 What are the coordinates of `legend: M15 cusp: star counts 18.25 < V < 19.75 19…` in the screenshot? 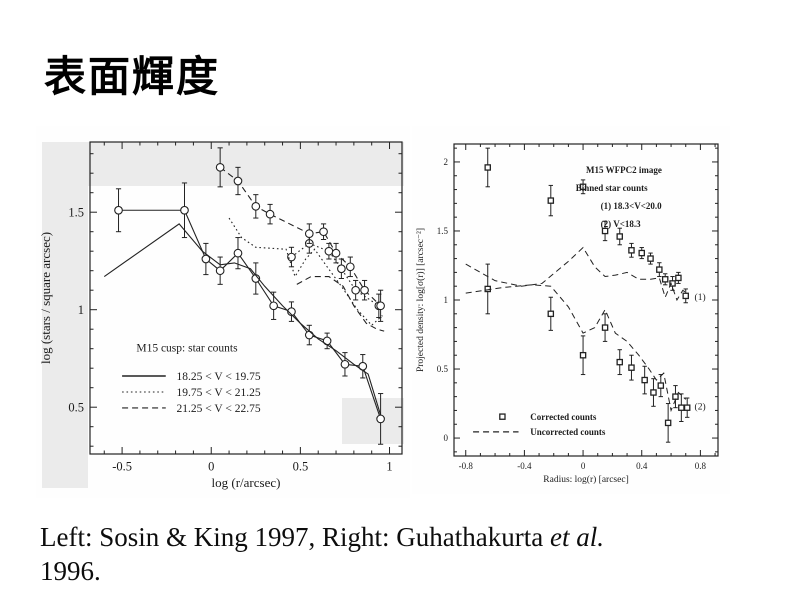 It's located at (191, 379).